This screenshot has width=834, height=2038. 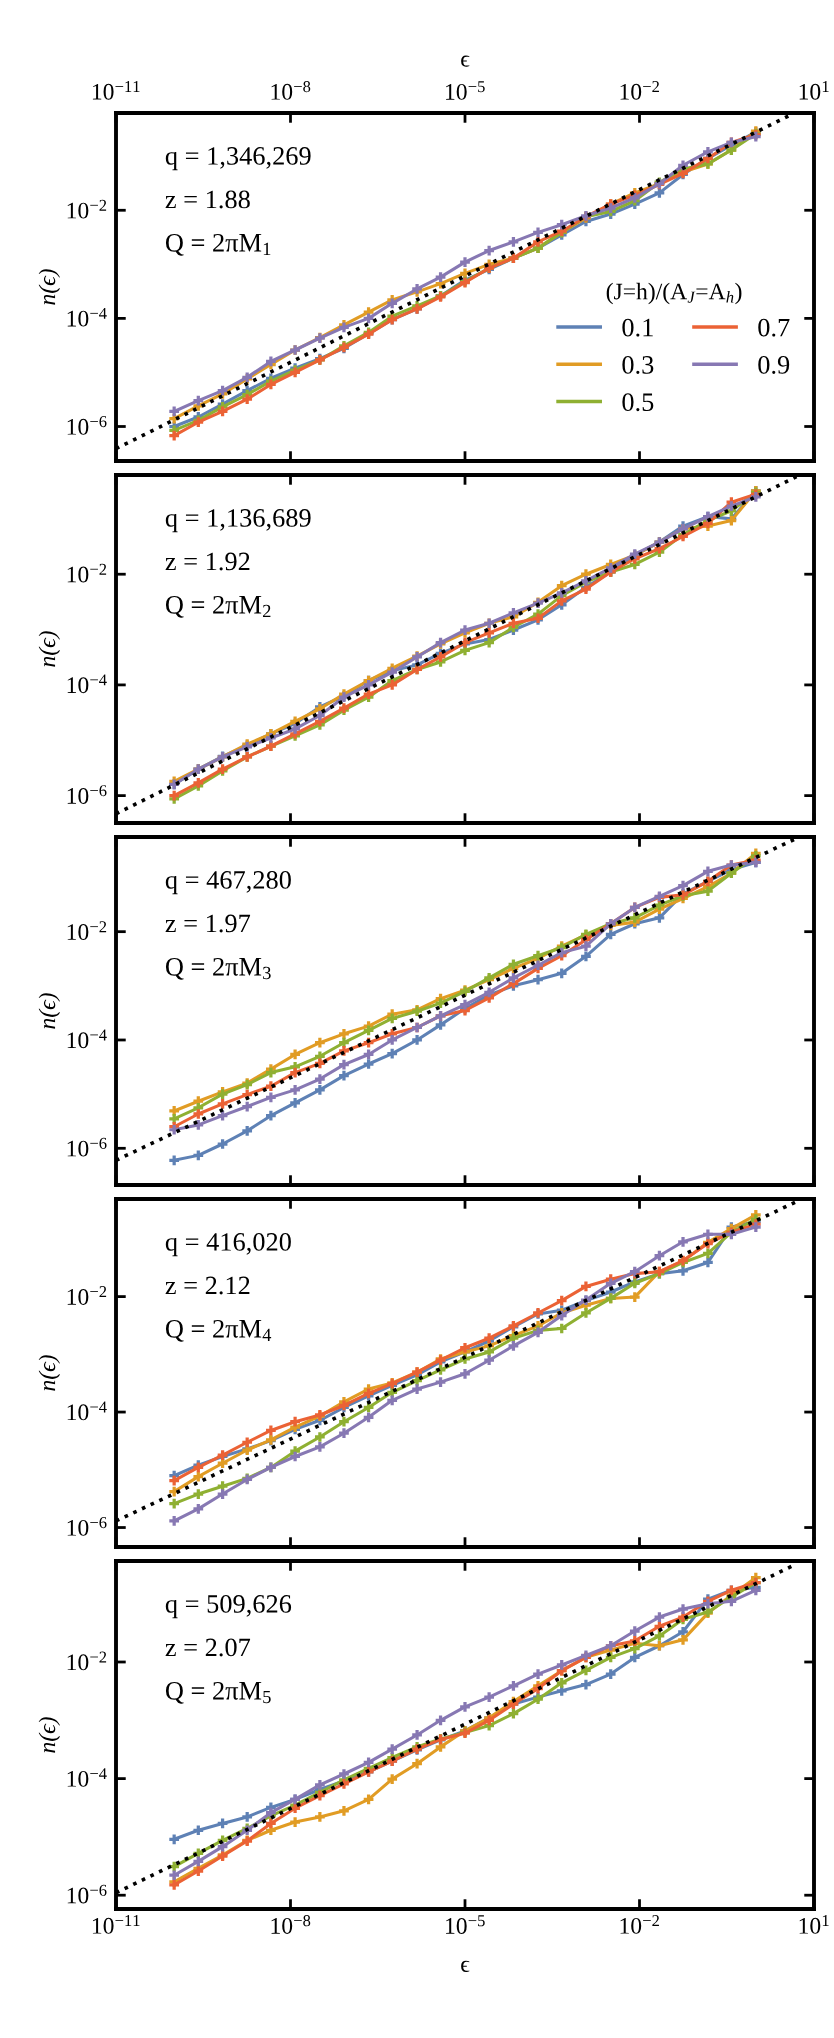 What do you see at coordinates (208, 923) in the screenshot?
I see `annotation: z = 1.97` at bounding box center [208, 923].